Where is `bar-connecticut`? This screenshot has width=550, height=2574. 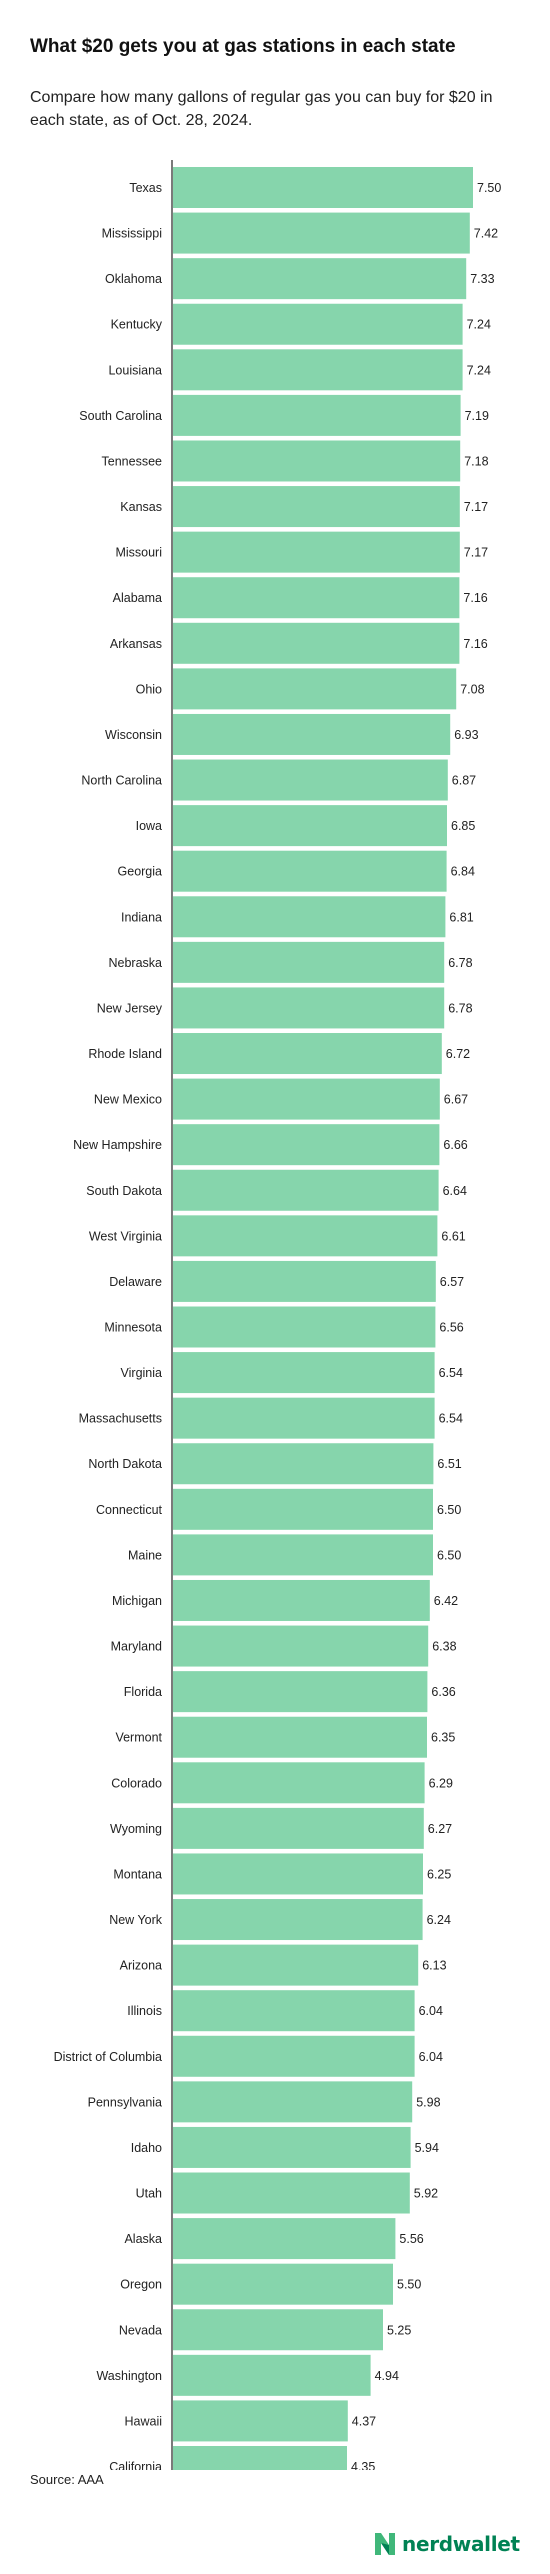
bar-connecticut is located at coordinates (303, 1509).